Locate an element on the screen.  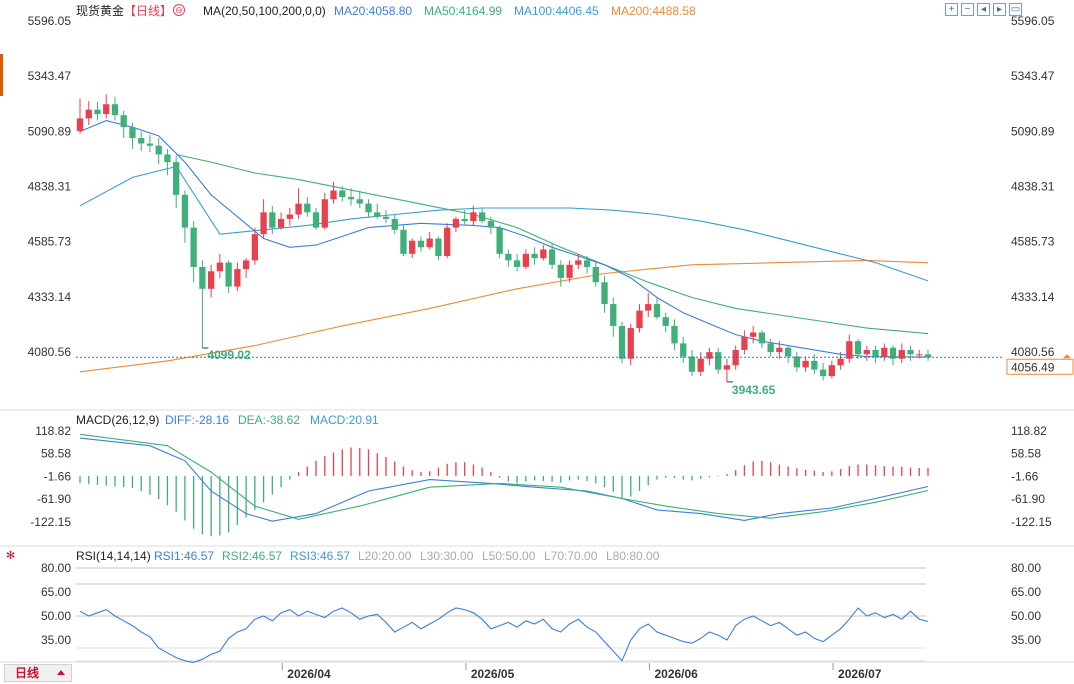
rsi-tick-left: 80.00 is located at coordinates (56, 568).